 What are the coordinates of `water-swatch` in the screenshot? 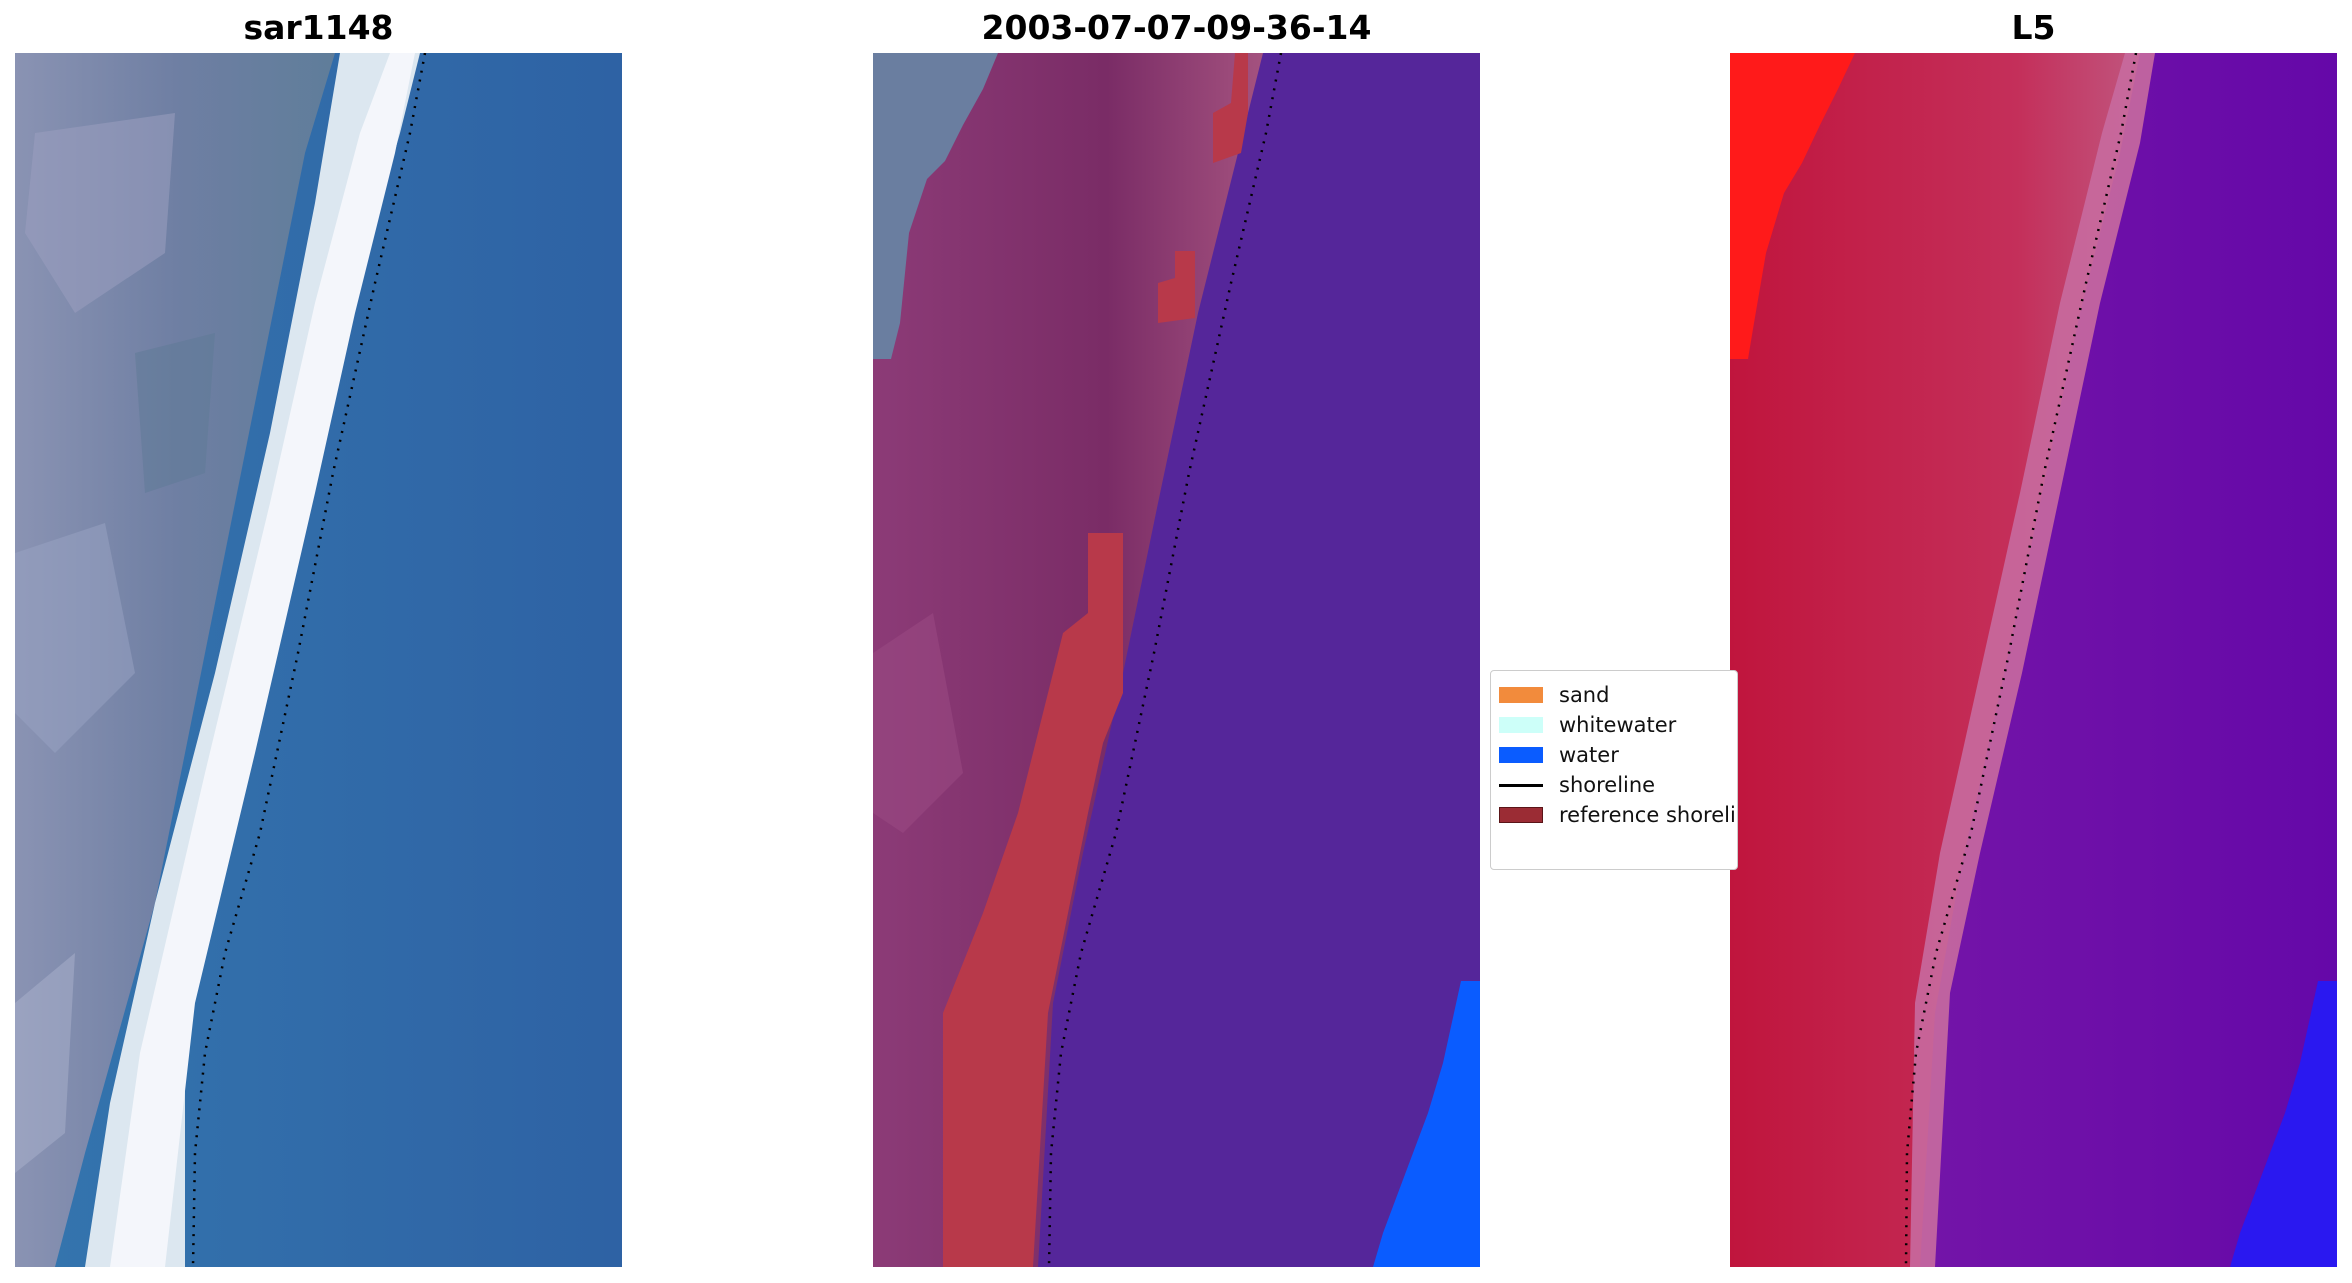 It's located at (1521, 755).